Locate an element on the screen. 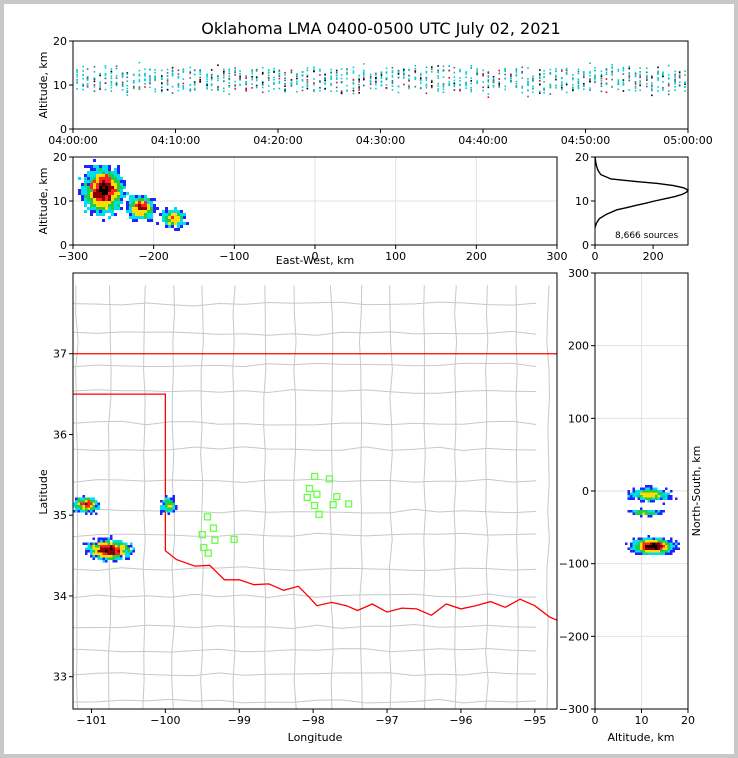 Image resolution: width=738 pixels, height=758 pixels. northsouth-altitude-xlabel: Altitude, km is located at coordinates (640, 737).